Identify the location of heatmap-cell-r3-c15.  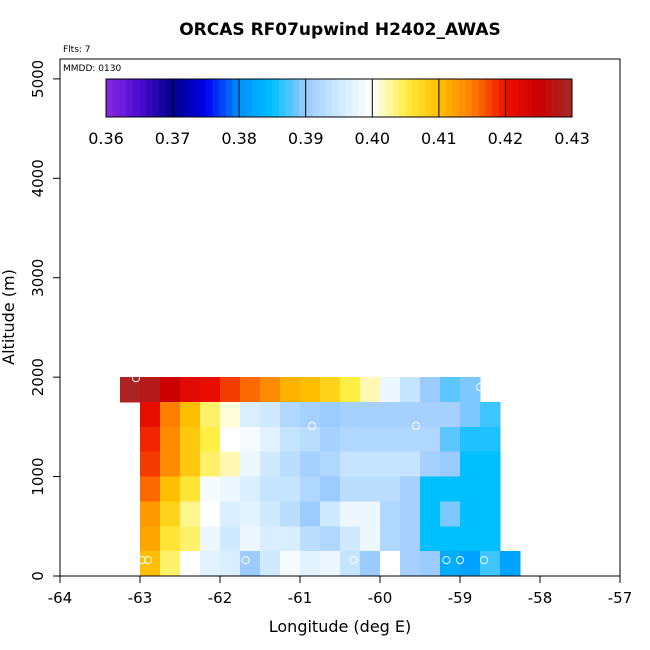
(450, 464).